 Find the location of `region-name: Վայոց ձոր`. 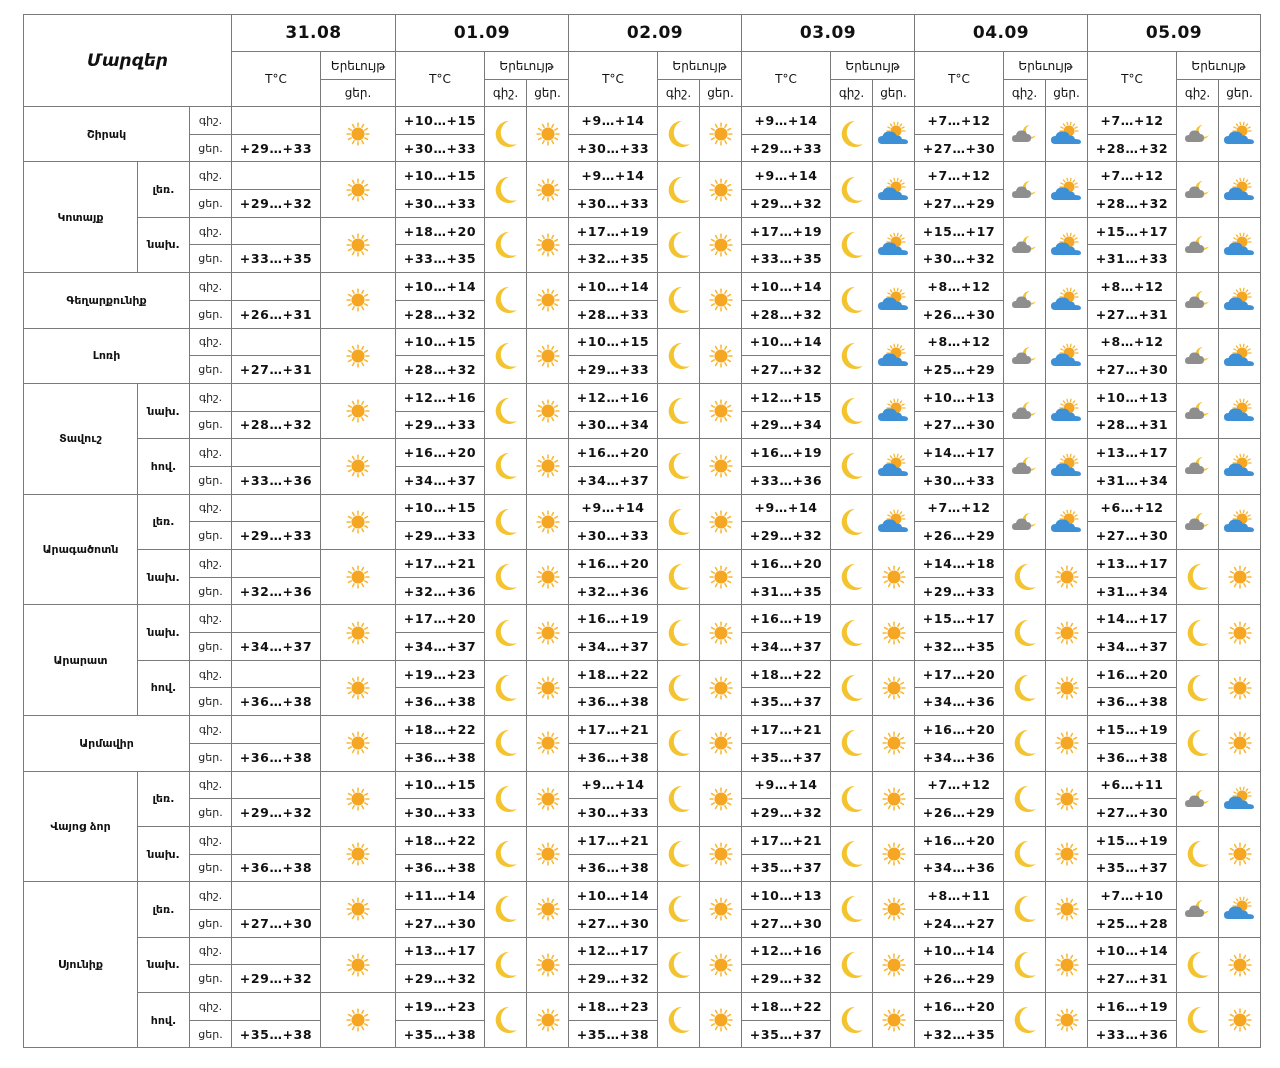

region-name: Վայոց ձոր is located at coordinates (80, 826).